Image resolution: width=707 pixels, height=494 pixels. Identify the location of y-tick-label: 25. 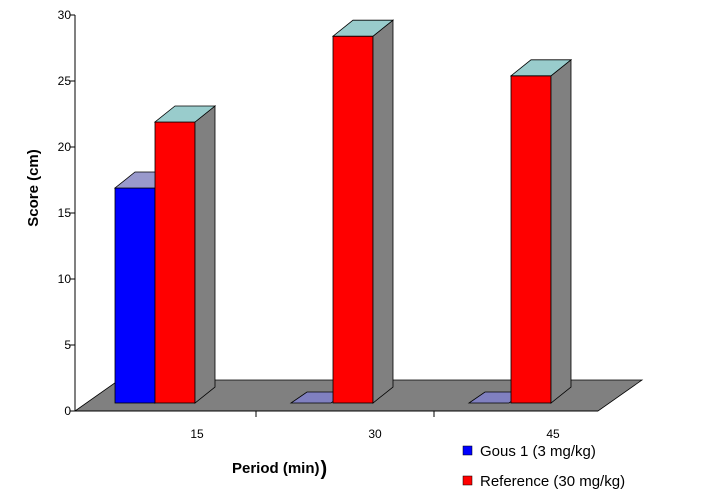
(65, 81).